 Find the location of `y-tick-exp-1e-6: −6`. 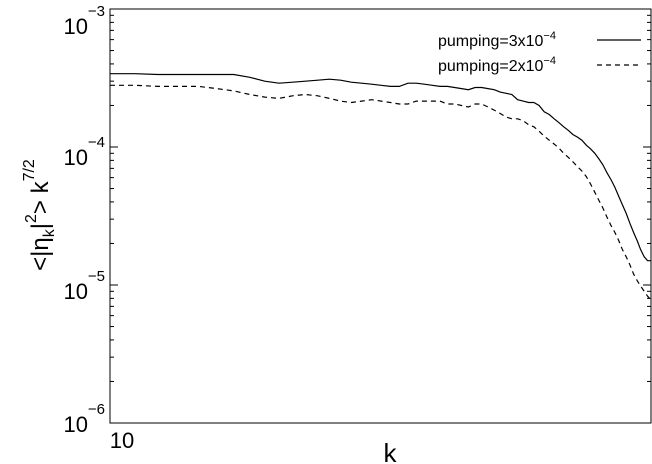

y-tick-exp-1e-6: −6 is located at coordinates (96, 409).